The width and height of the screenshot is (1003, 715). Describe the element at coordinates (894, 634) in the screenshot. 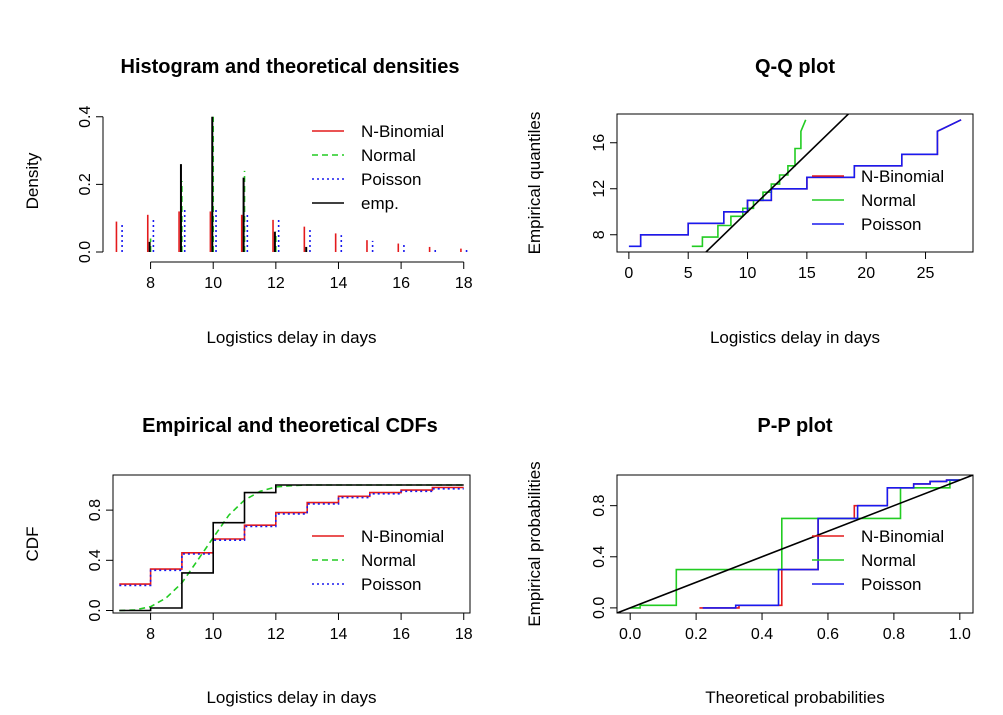

I see `x-tick-label: 0.8` at that location.